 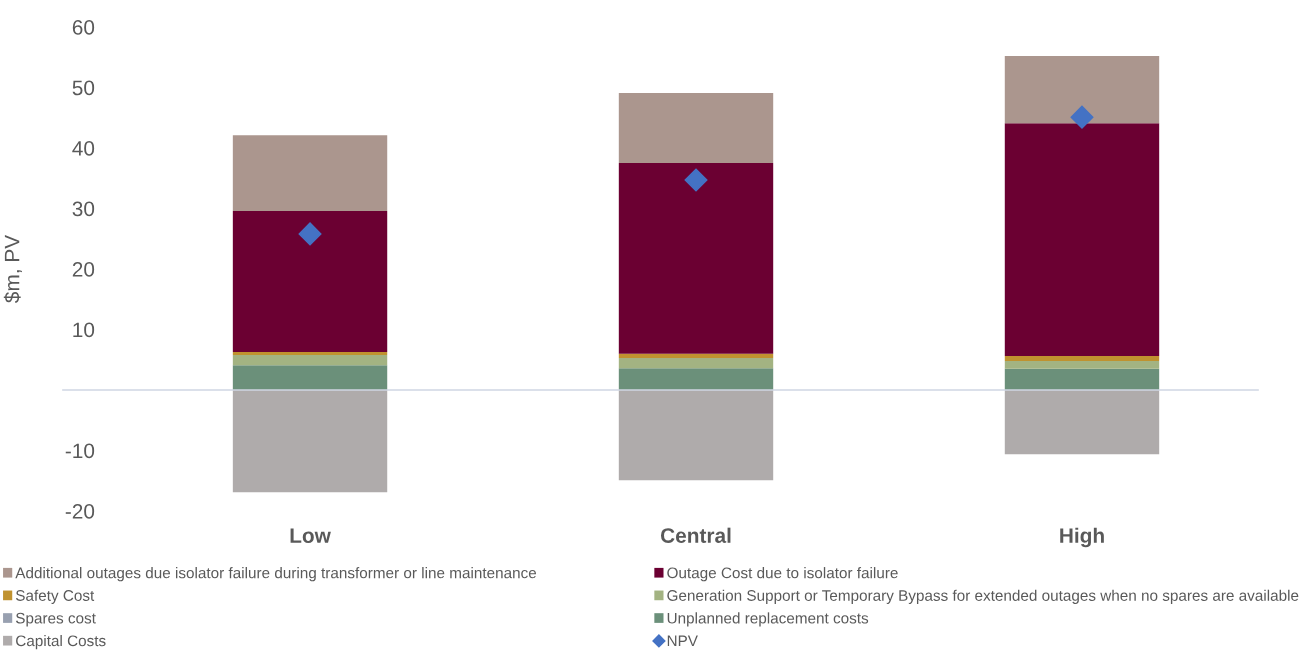 I want to click on legend-label: Additional outages due isolator failure during transformer or line maintenance, so click(x=276, y=574).